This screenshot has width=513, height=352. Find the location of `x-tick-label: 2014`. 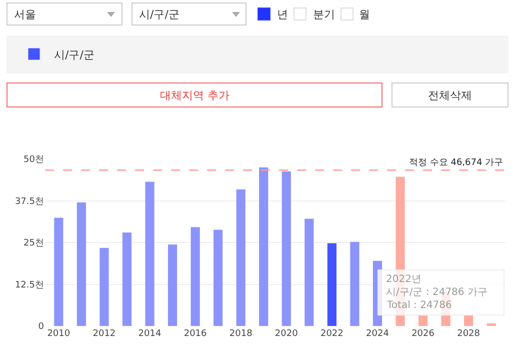

x-tick-label: 2014 is located at coordinates (150, 334).